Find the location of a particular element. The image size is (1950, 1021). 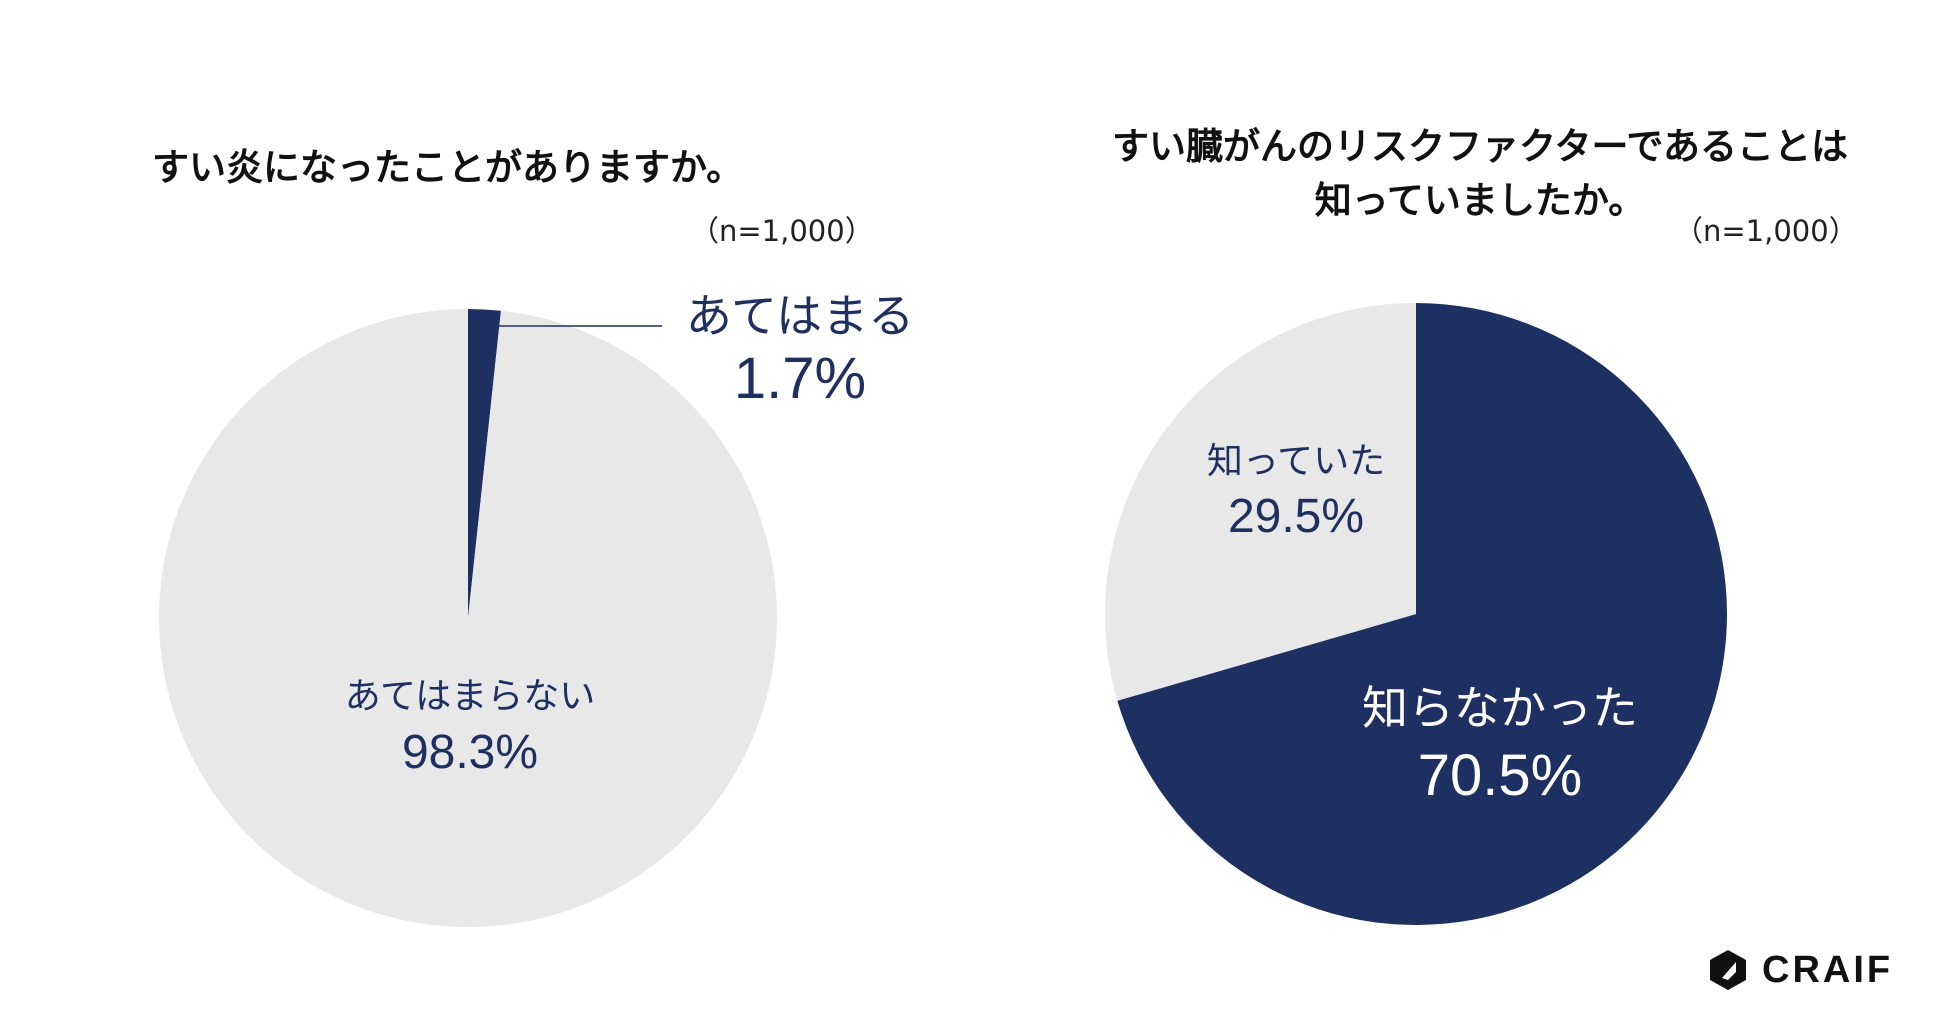

chart1-sample-size: （n=1,000） is located at coordinates (782, 231).